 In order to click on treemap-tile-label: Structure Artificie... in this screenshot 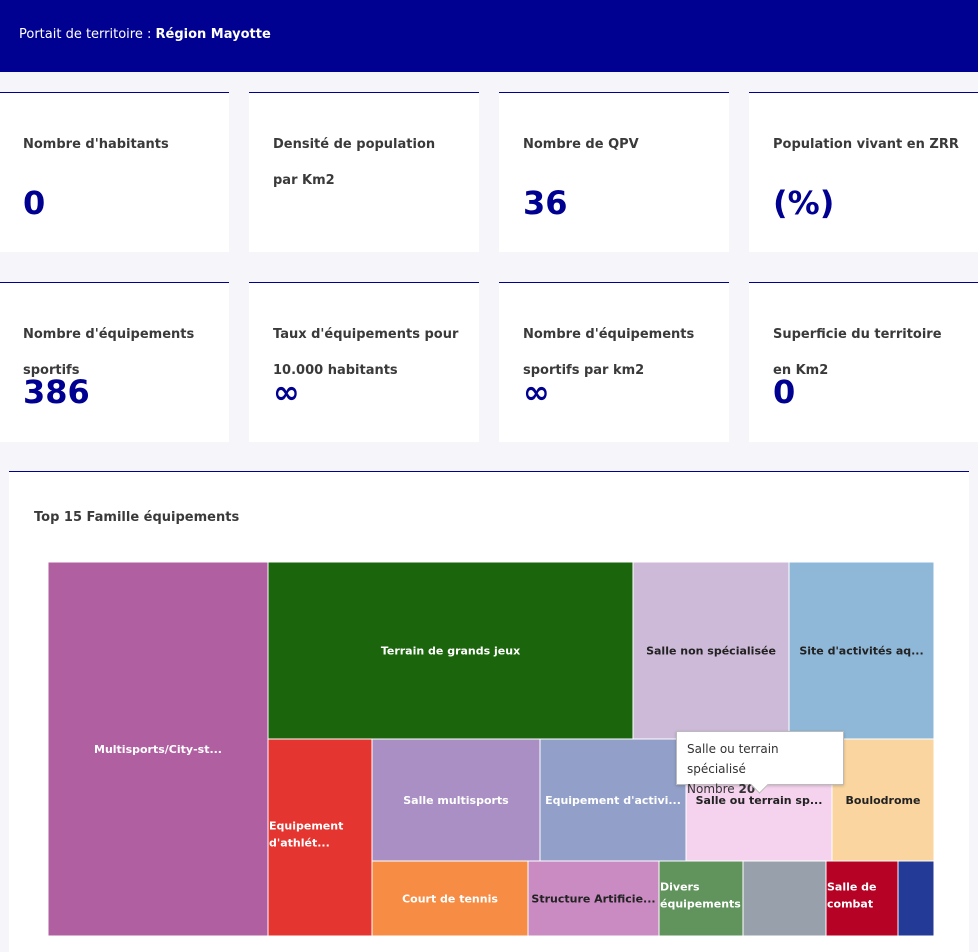, I will do `click(593, 899)`.